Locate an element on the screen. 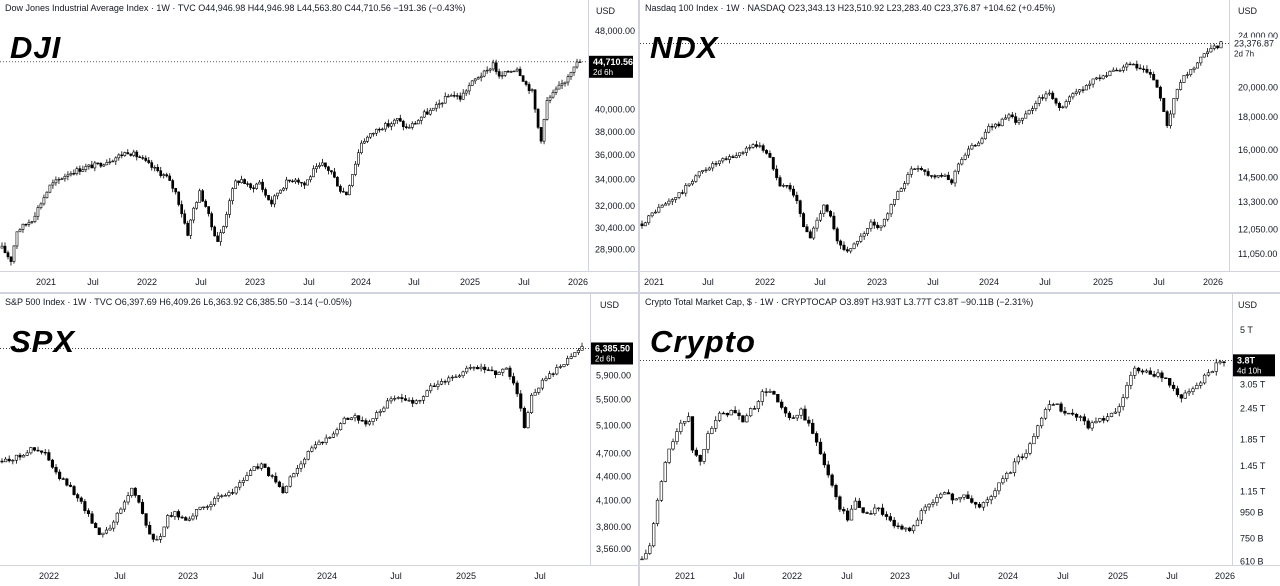 This screenshot has width=1280, height=586. price-tick-label: 11,050.00 is located at coordinates (1257, 254).